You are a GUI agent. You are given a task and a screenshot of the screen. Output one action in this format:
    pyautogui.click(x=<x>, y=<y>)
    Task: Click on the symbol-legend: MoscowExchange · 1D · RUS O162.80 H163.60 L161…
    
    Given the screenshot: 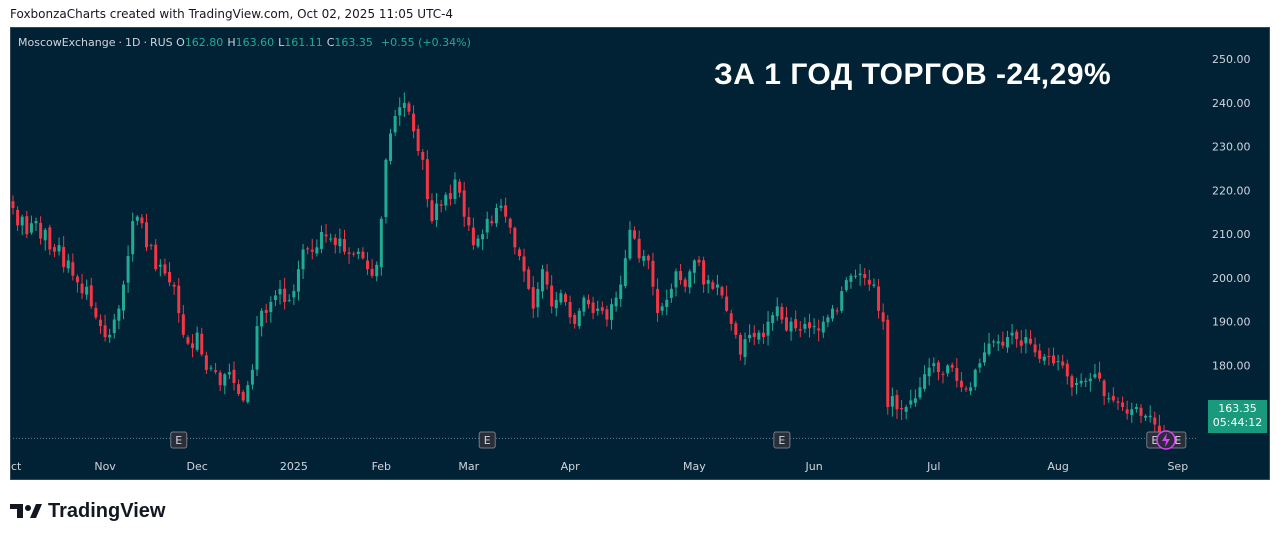 What is the action you would take?
    pyautogui.click(x=244, y=42)
    